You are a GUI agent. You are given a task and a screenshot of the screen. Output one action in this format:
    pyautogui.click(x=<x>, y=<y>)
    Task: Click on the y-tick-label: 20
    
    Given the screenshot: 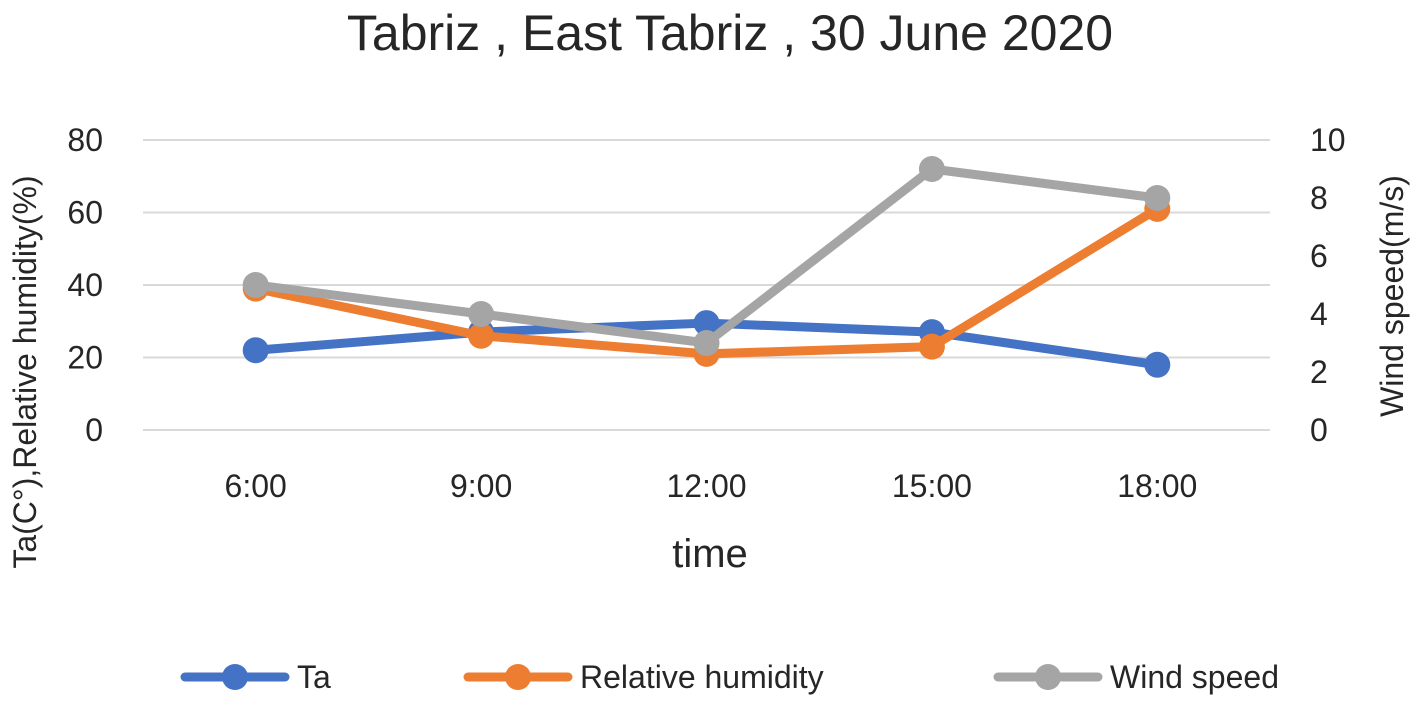 What is the action you would take?
    pyautogui.click(x=85, y=358)
    